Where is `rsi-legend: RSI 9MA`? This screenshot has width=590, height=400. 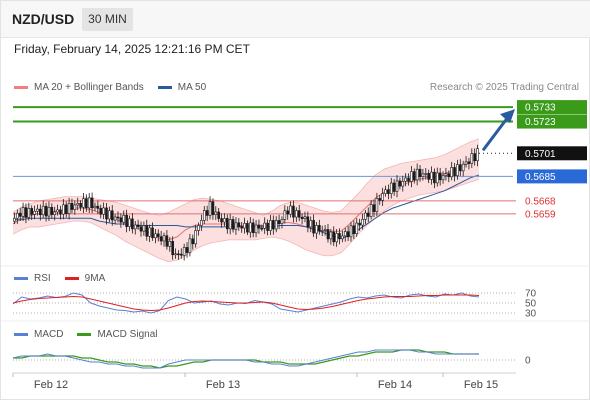
rsi-legend: RSI 9MA is located at coordinates (66, 278).